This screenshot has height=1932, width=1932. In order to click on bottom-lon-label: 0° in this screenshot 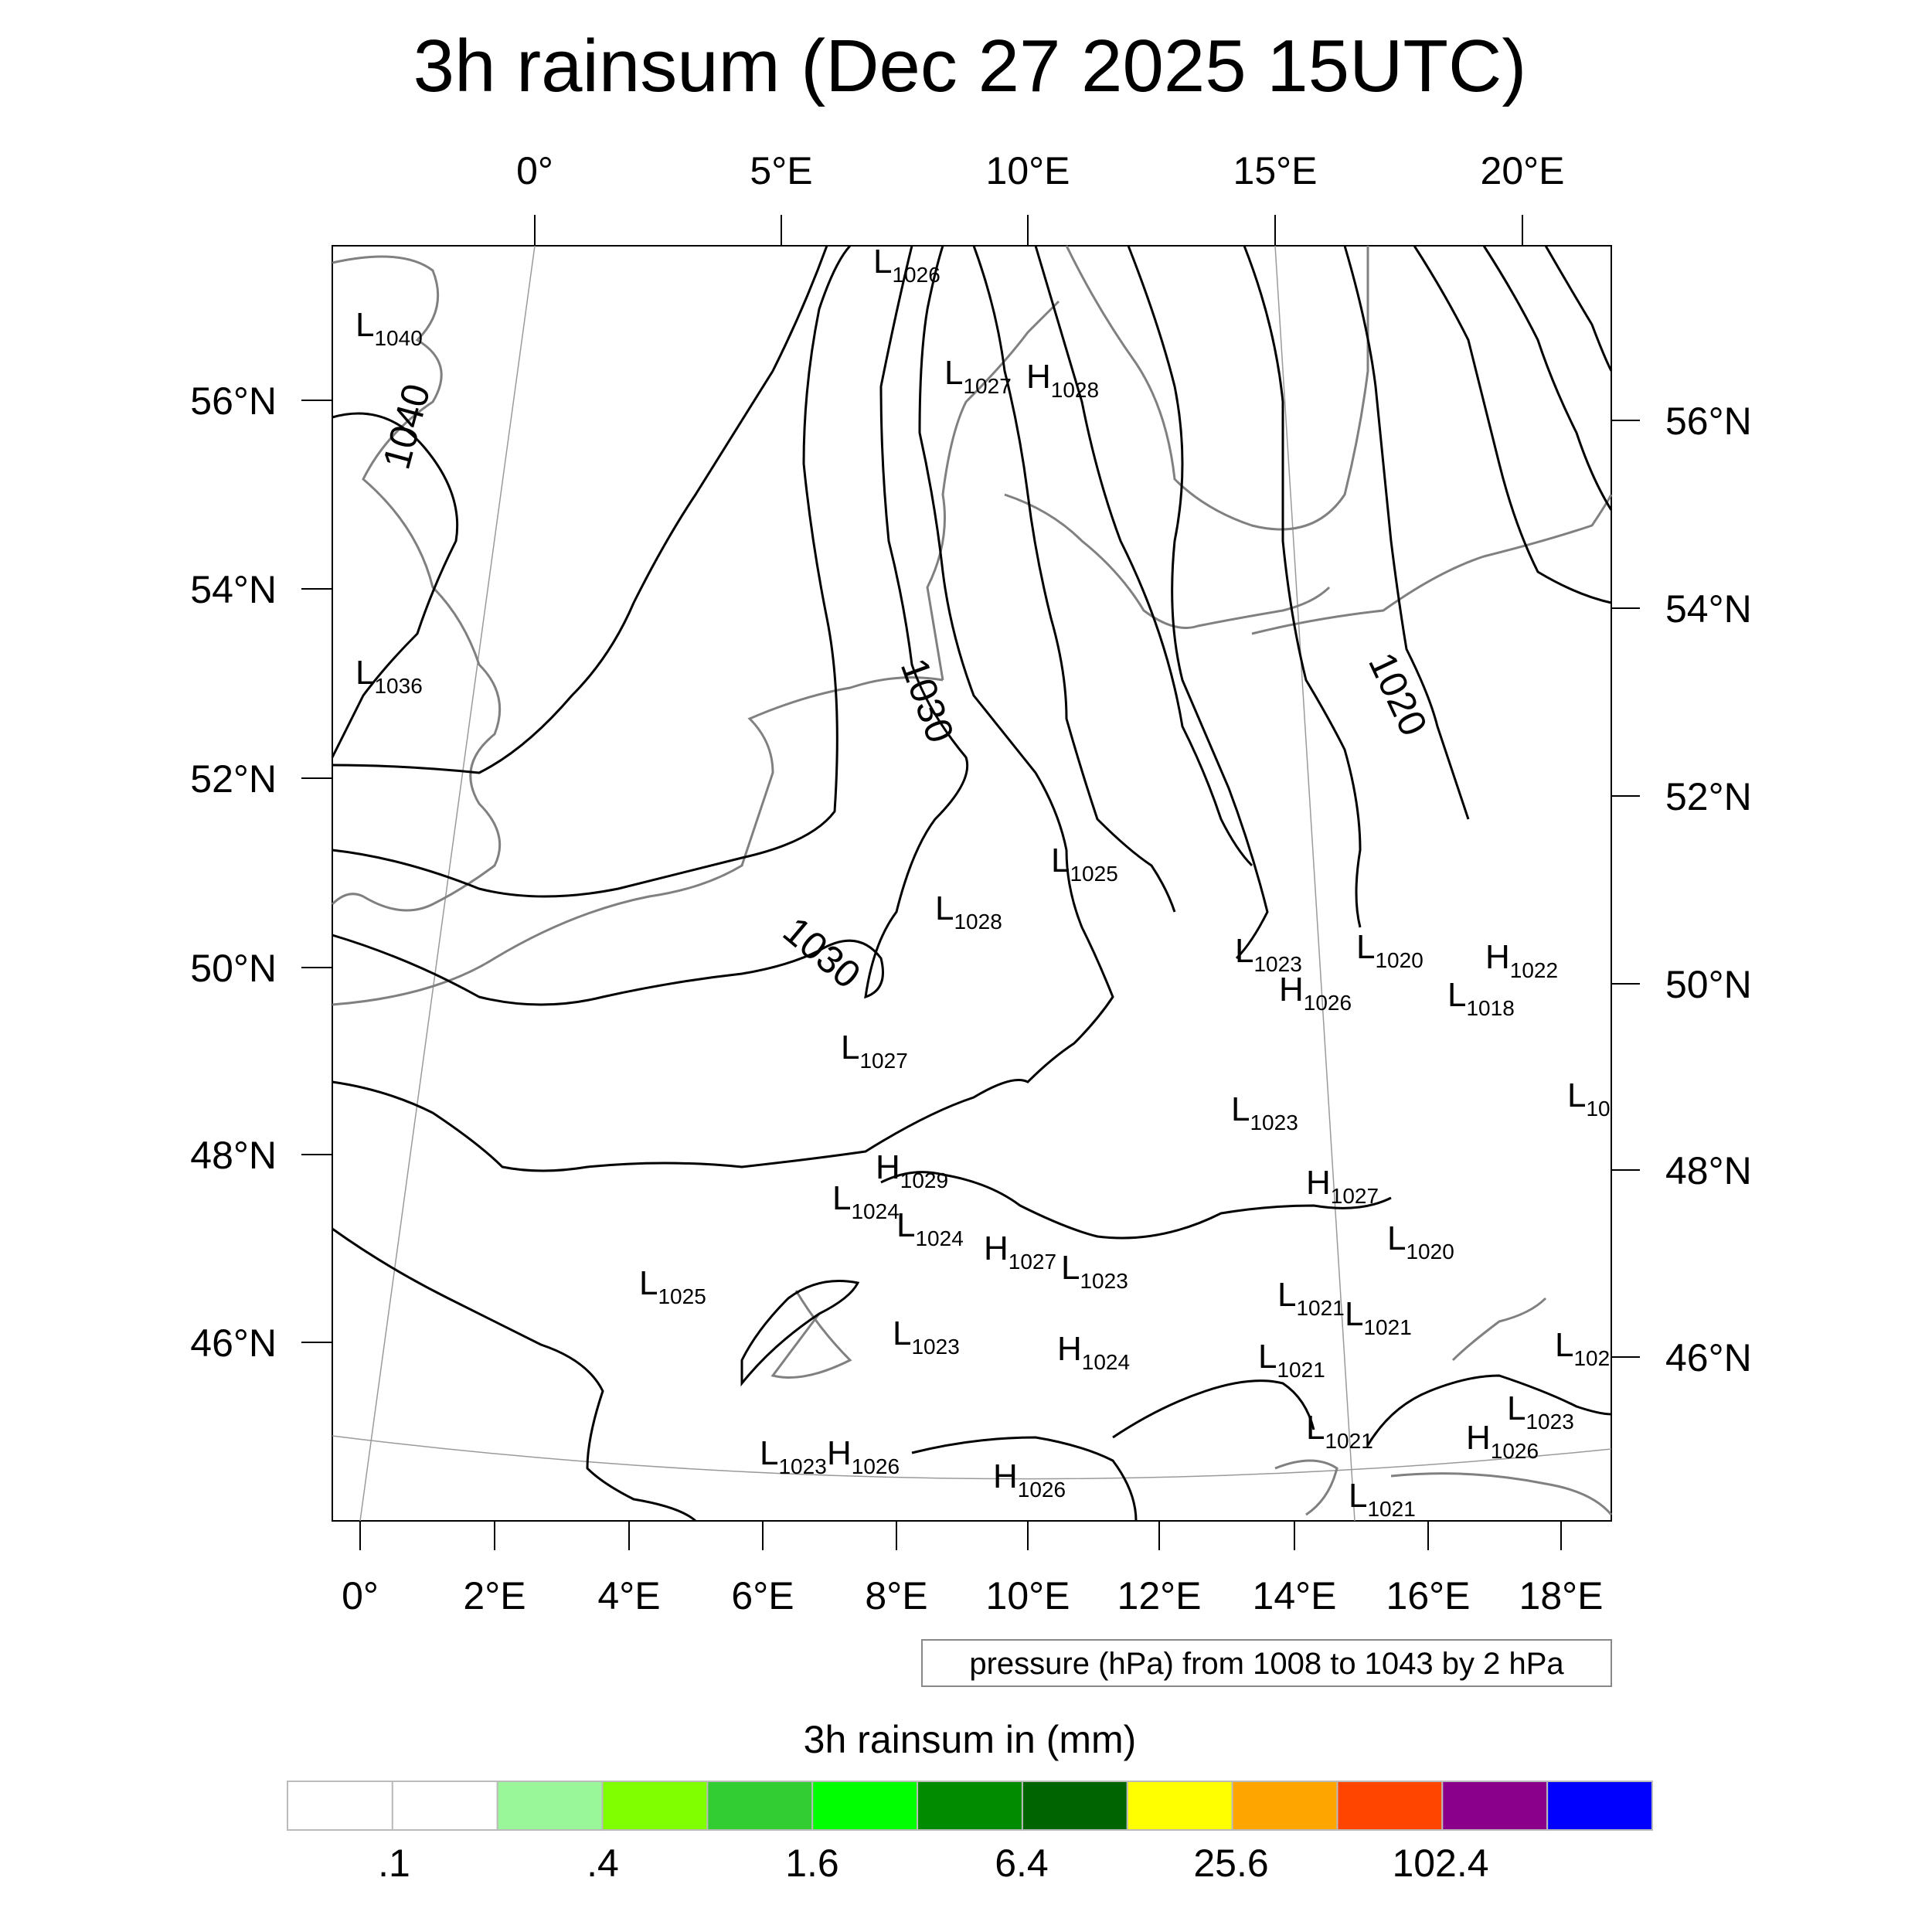, I will do `click(360, 1596)`.